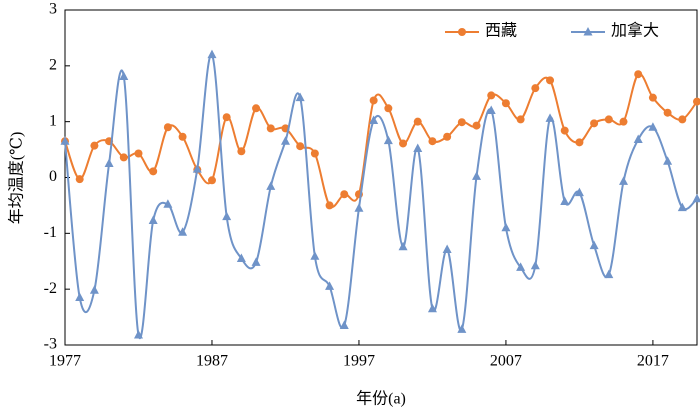 This screenshot has width=700, height=418. What do you see at coordinates (359, 361) in the screenshot?
I see `x-tick-label: 1997` at bounding box center [359, 361].